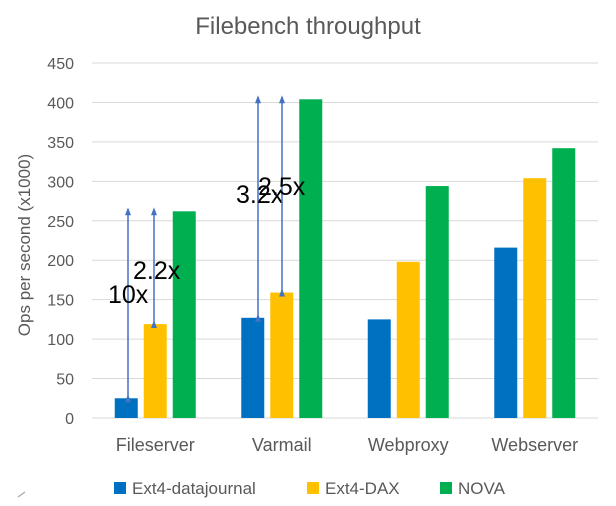 This screenshot has height=506, width=616. I want to click on legend-label: NOVA, so click(482, 488).